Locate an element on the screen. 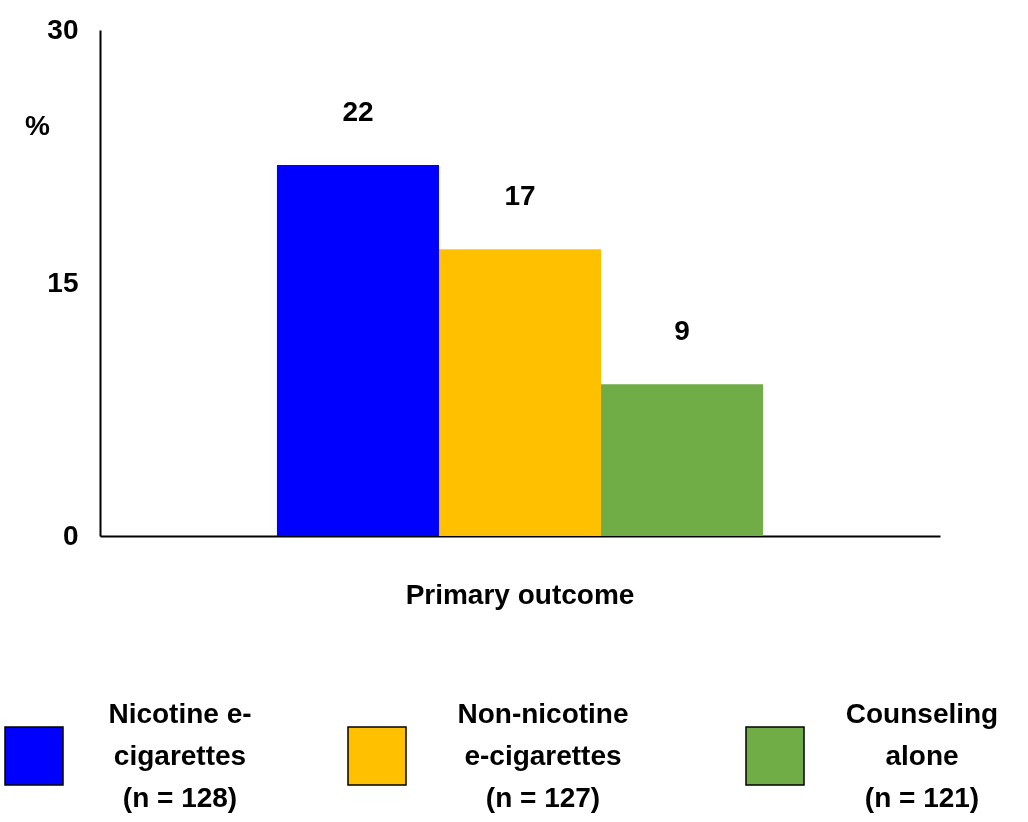 The height and width of the screenshot is (822, 1028). y-tick-label: 0 is located at coordinates (70, 535).